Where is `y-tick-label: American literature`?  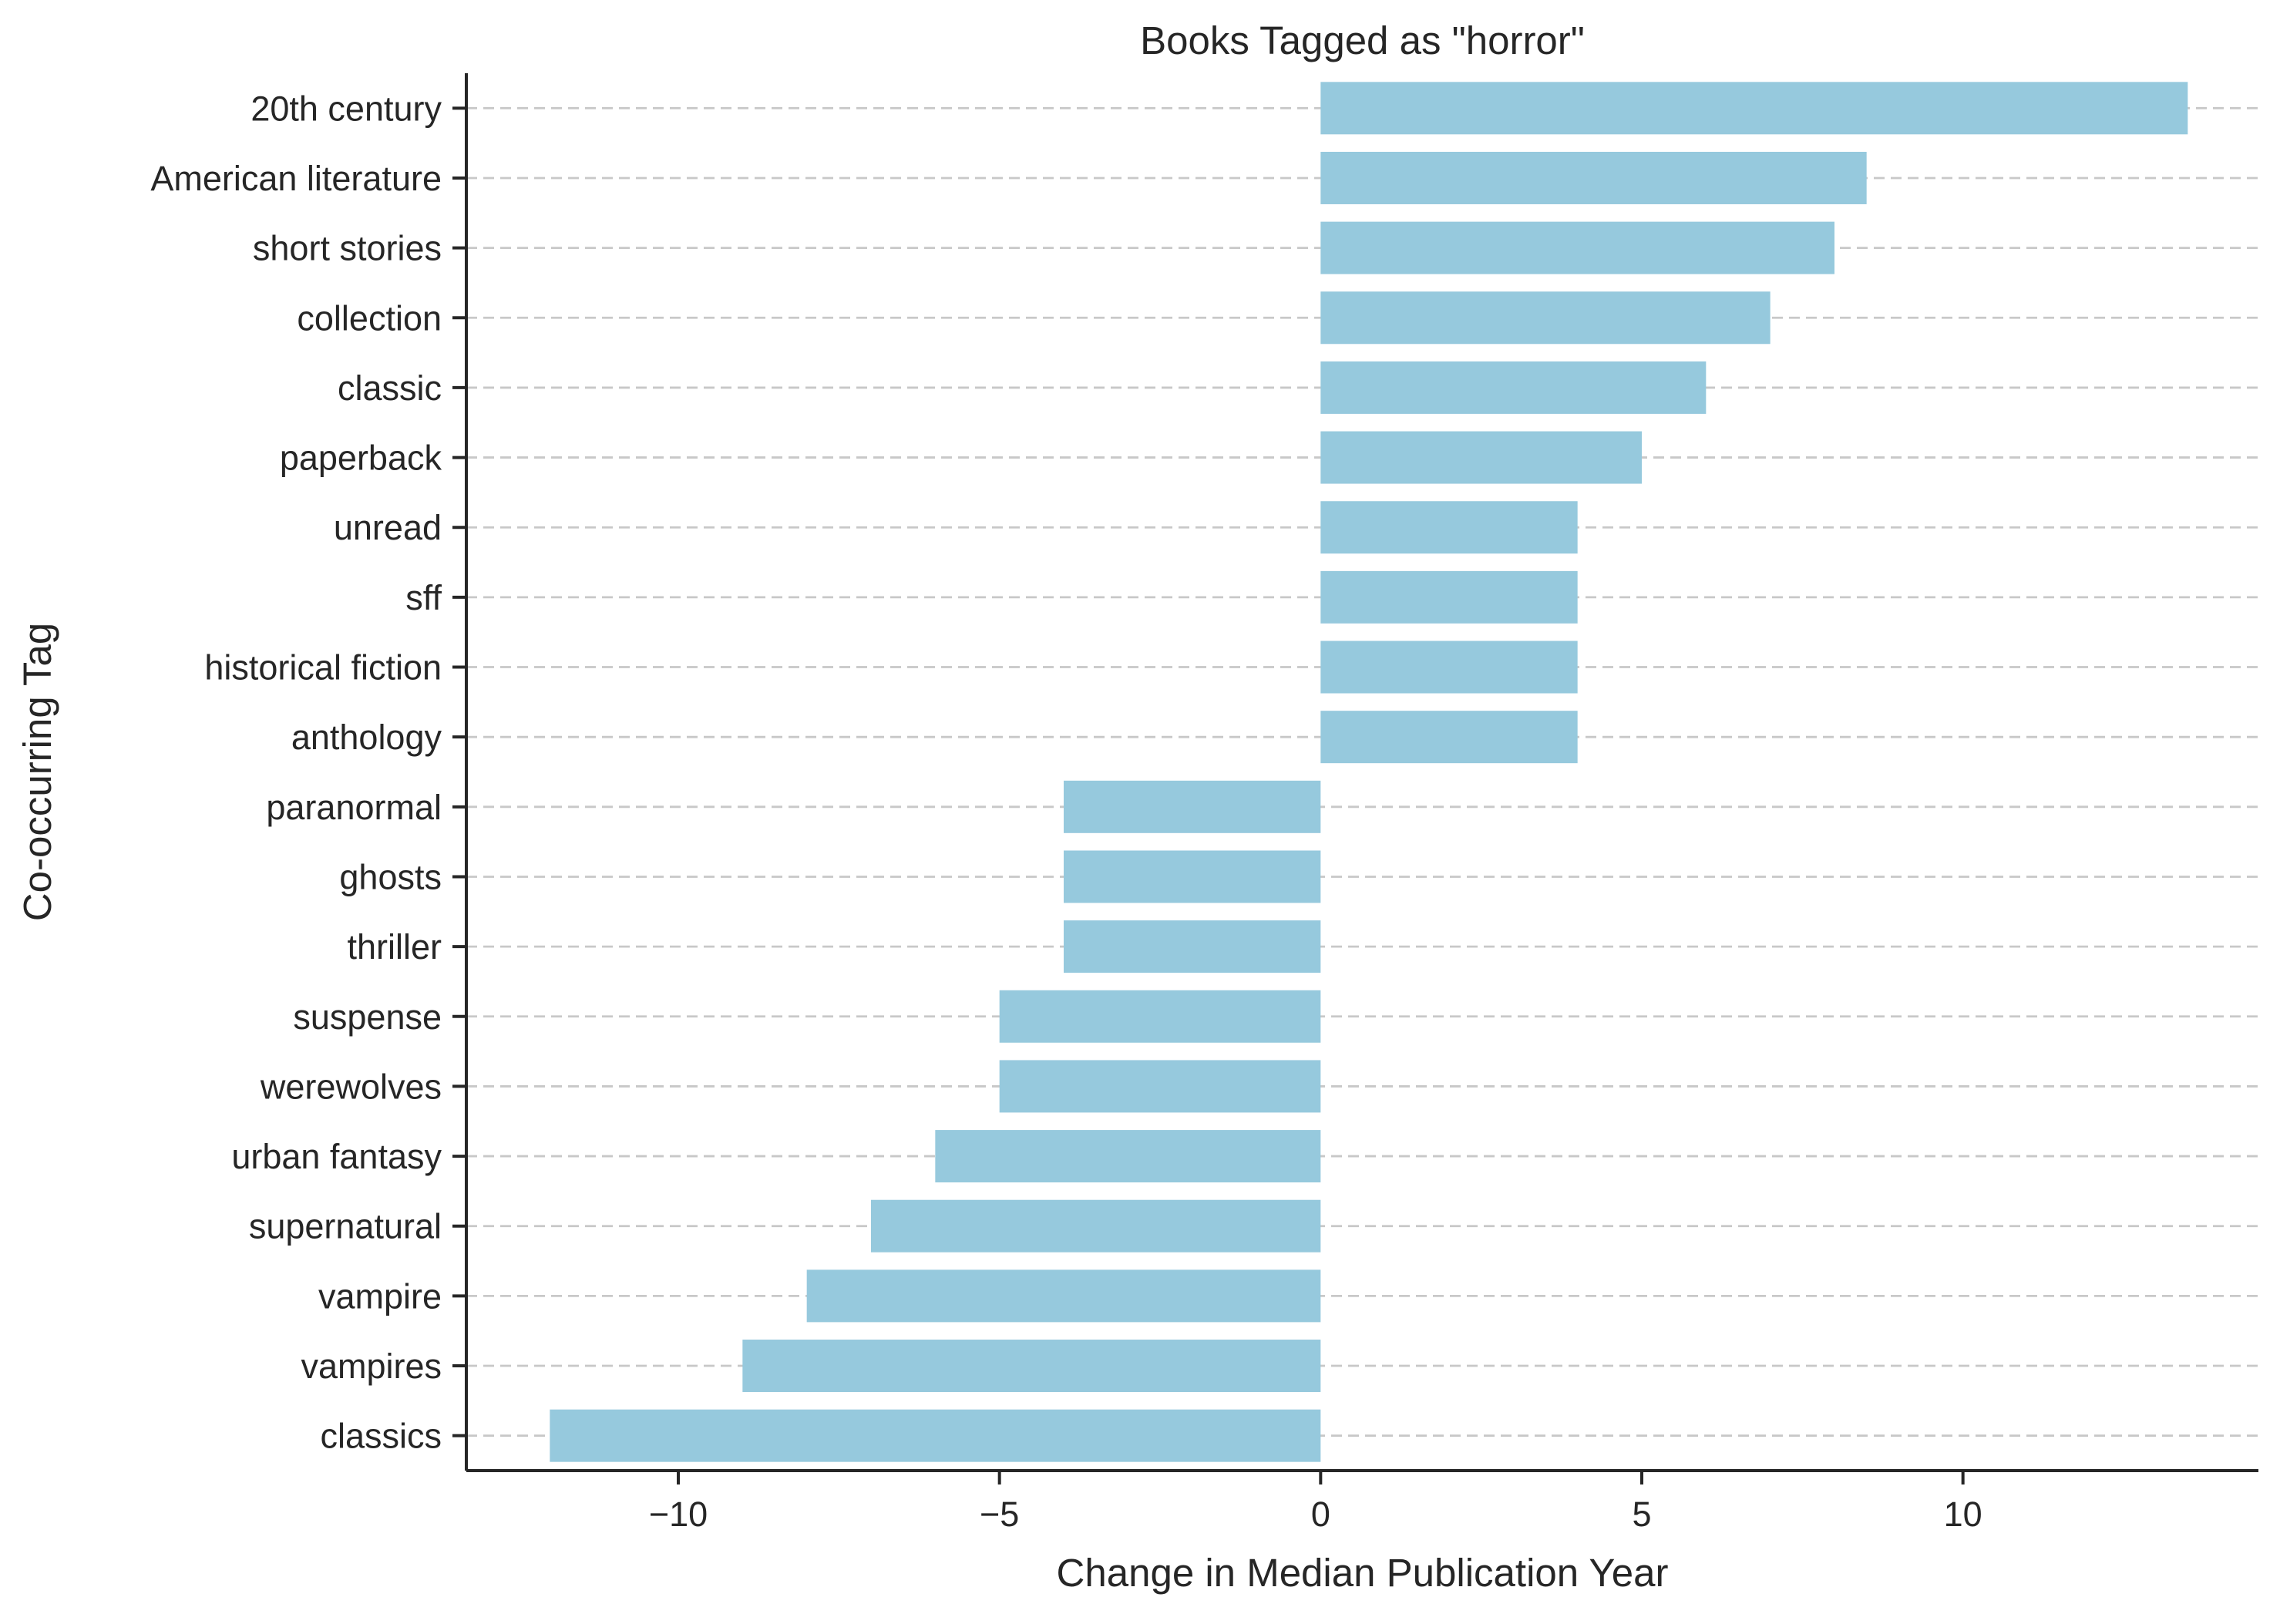
y-tick-label: American literature is located at coordinates (296, 178).